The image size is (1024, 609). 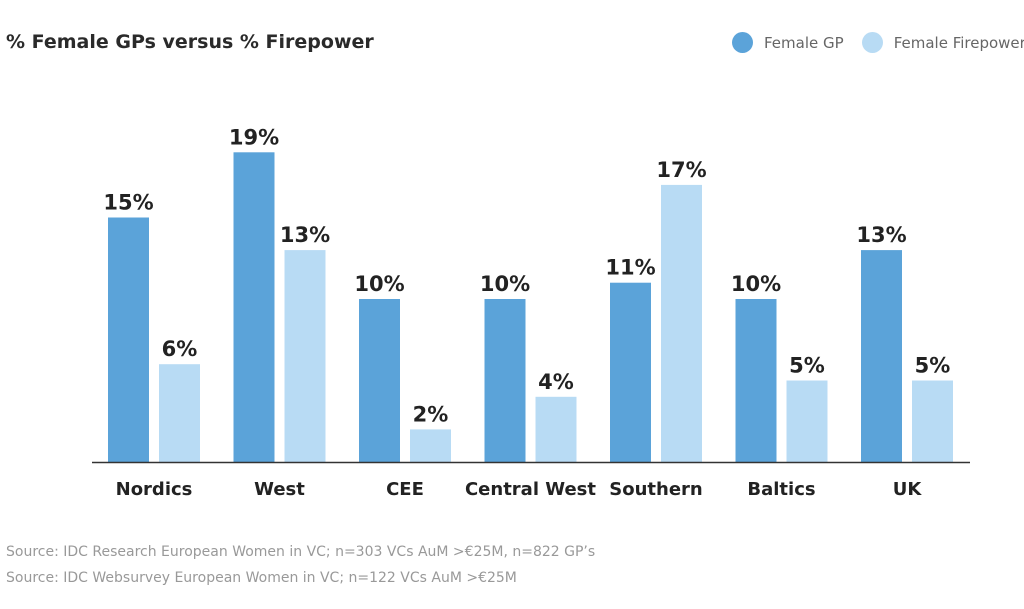 I want to click on category-label: CEE, so click(x=405, y=489).